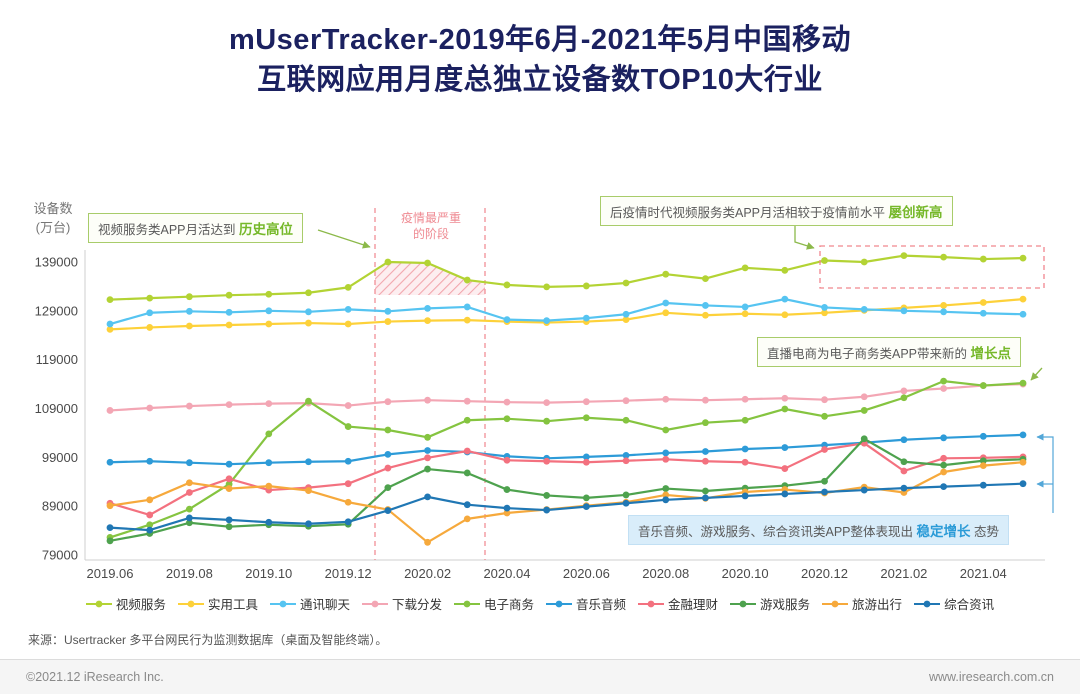 This screenshot has height=694, width=1080. Describe the element at coordinates (416, 605) in the screenshot. I see `legend-label: 下载分发` at that location.